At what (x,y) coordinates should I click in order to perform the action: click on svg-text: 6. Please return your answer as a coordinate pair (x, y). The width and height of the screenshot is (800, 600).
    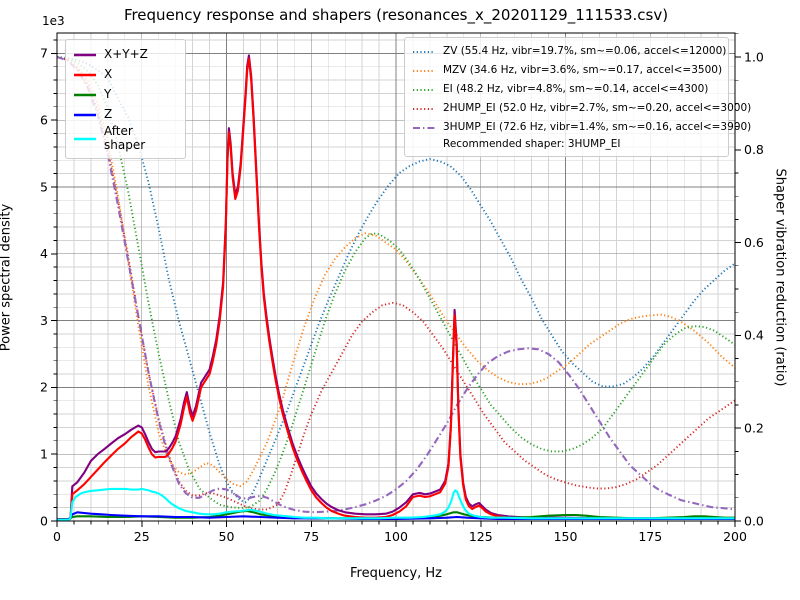
    Looking at the image, I should click on (44, 119).